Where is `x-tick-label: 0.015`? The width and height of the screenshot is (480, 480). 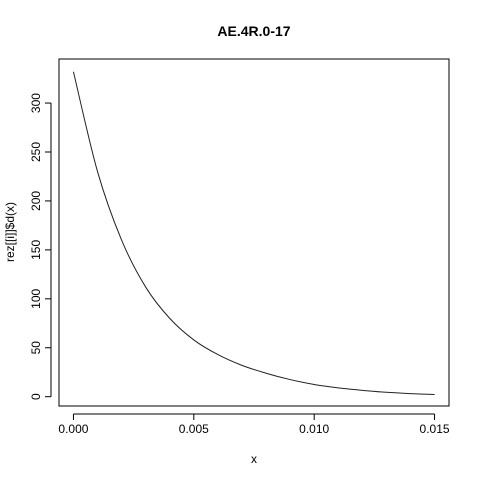
x-tick-label: 0.015 is located at coordinates (435, 429).